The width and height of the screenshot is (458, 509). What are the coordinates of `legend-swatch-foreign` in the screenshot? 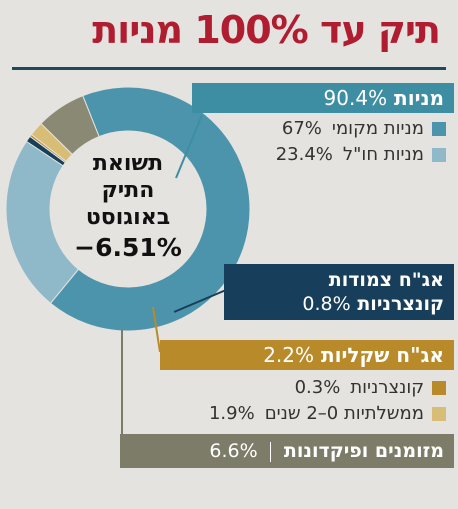 It's located at (439, 154).